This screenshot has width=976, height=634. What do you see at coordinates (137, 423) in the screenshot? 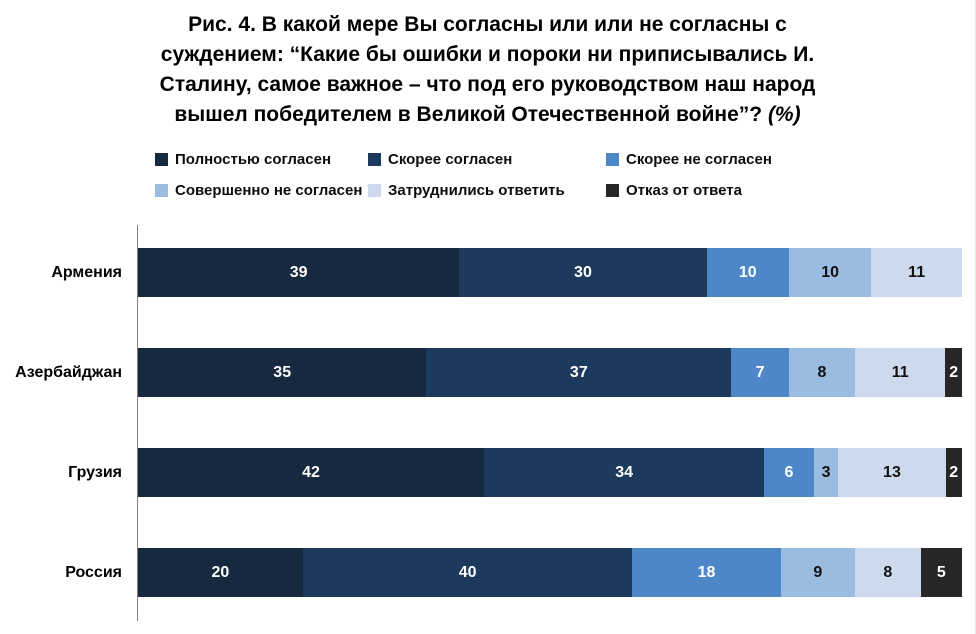
I see `y-axis-line` at bounding box center [137, 423].